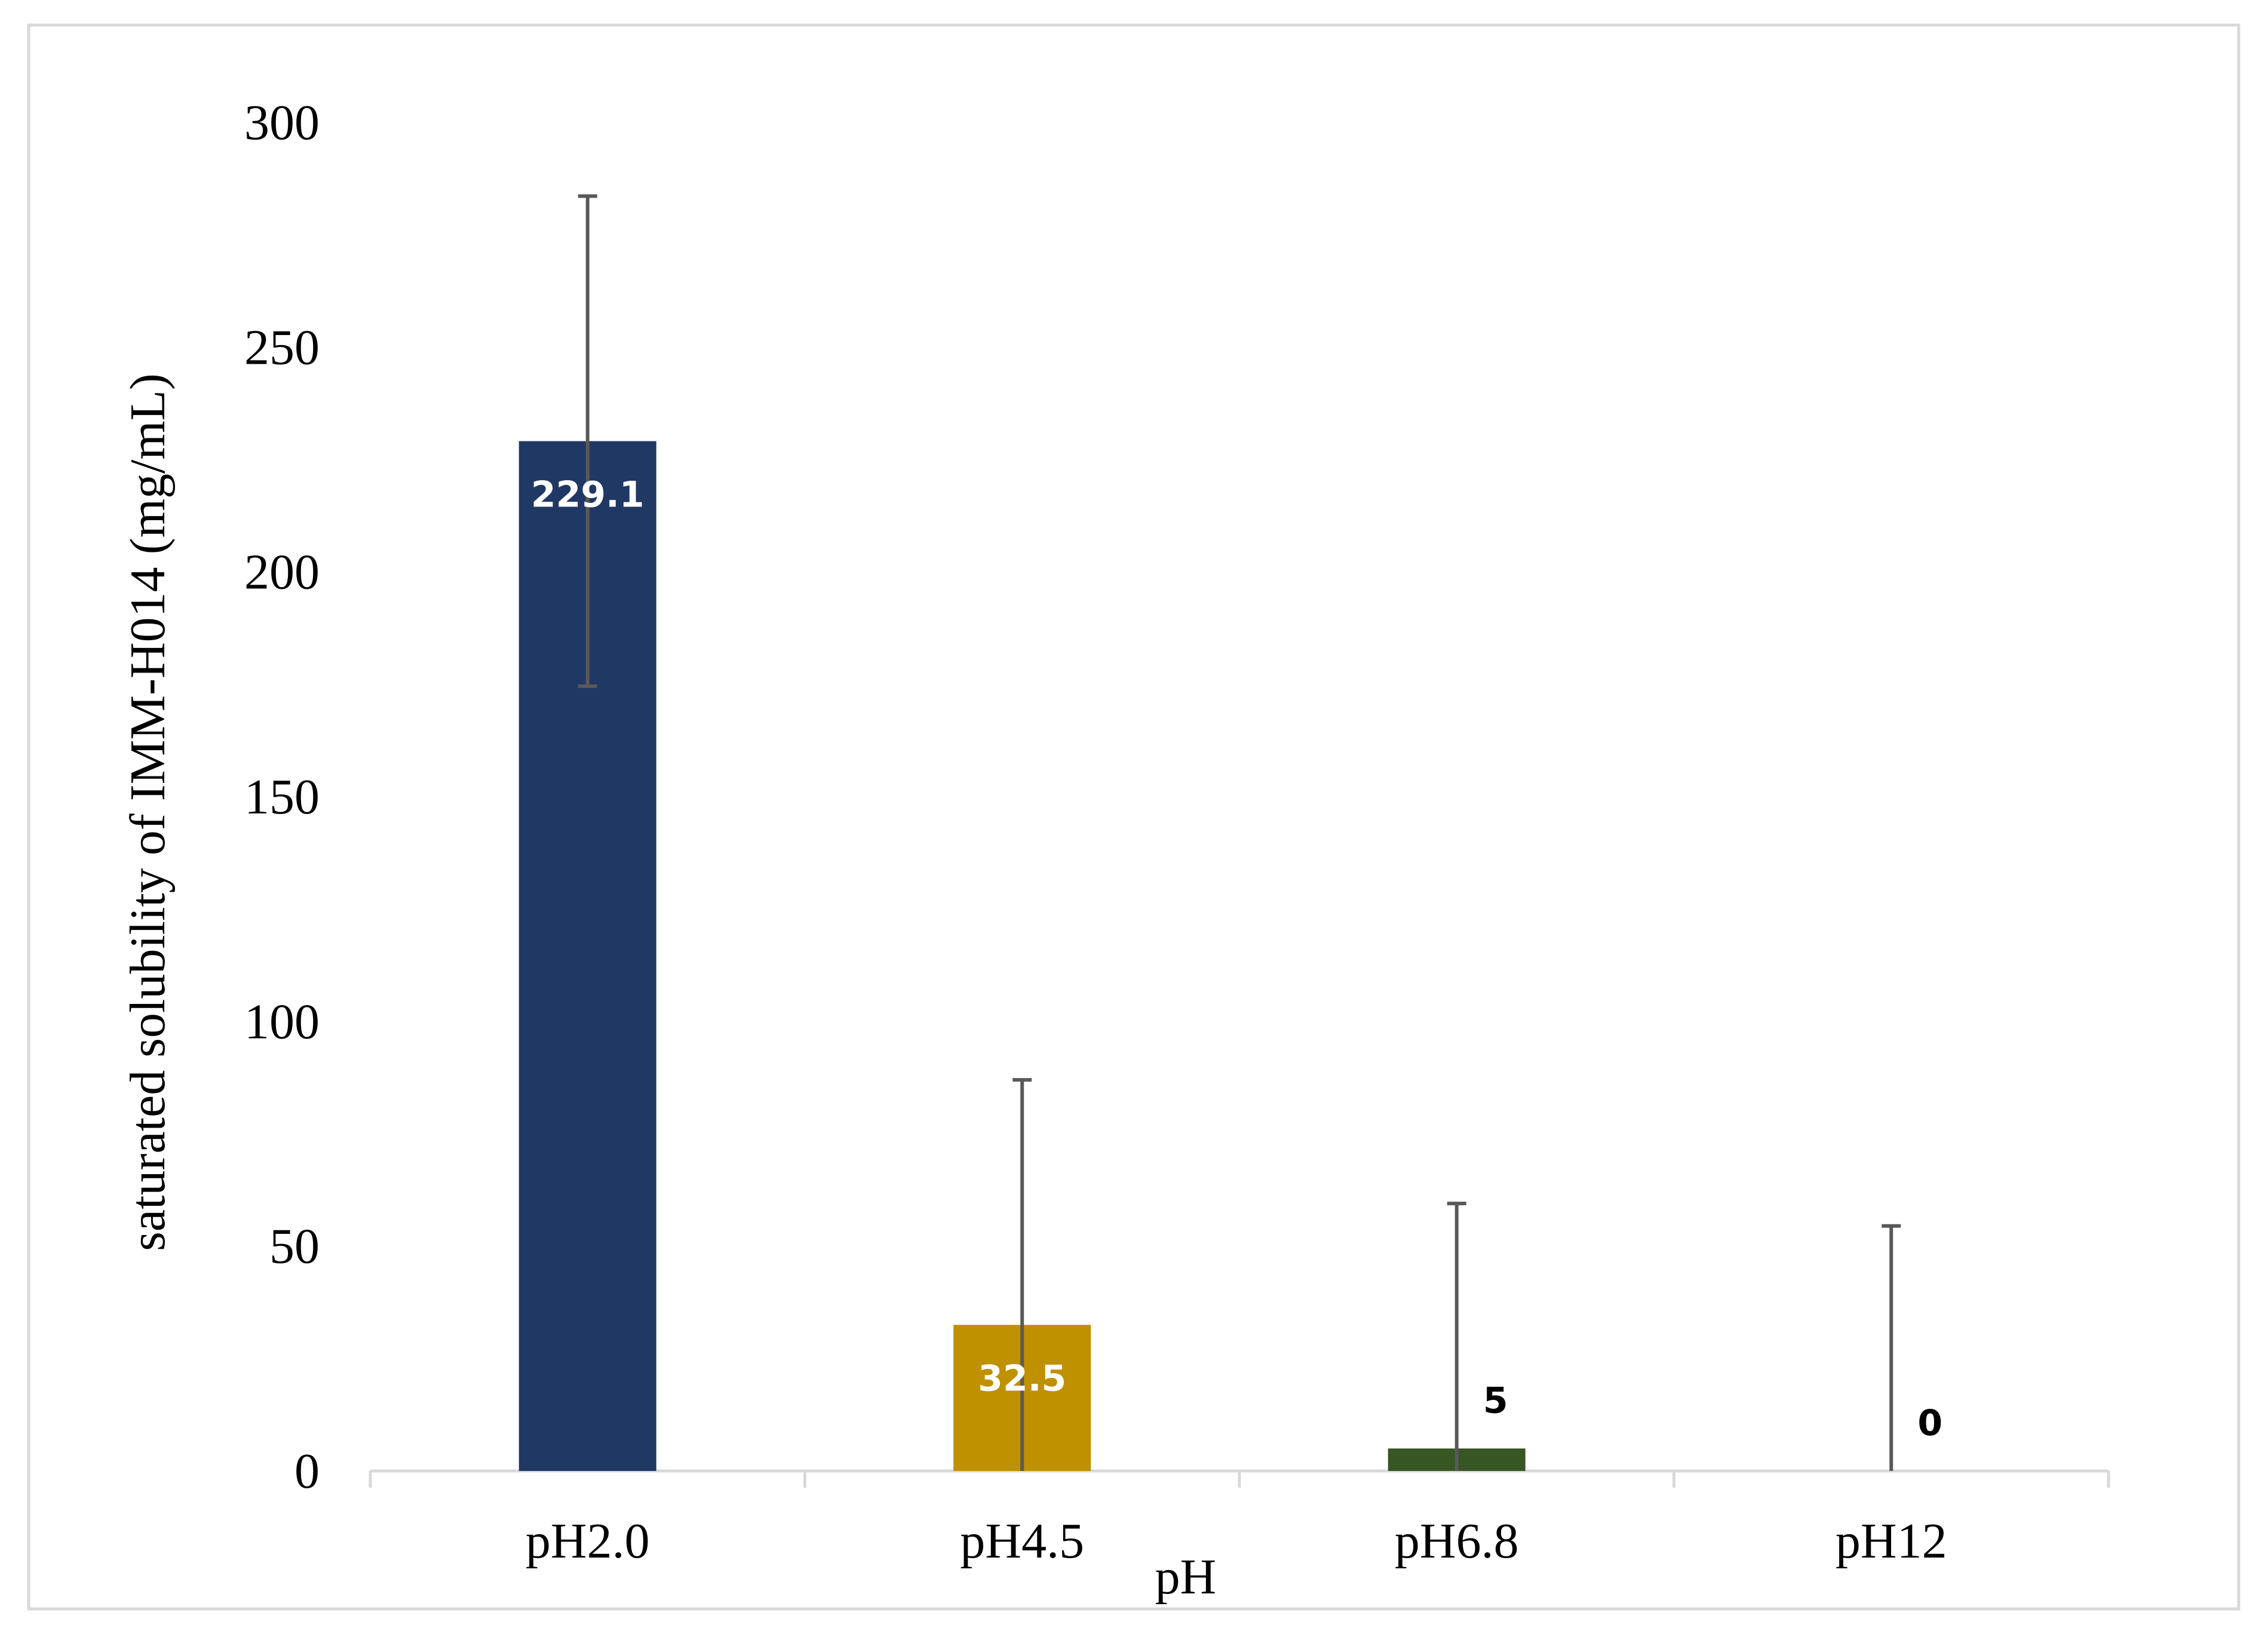  I want to click on x-axis-title: pH, so click(1186, 1577).